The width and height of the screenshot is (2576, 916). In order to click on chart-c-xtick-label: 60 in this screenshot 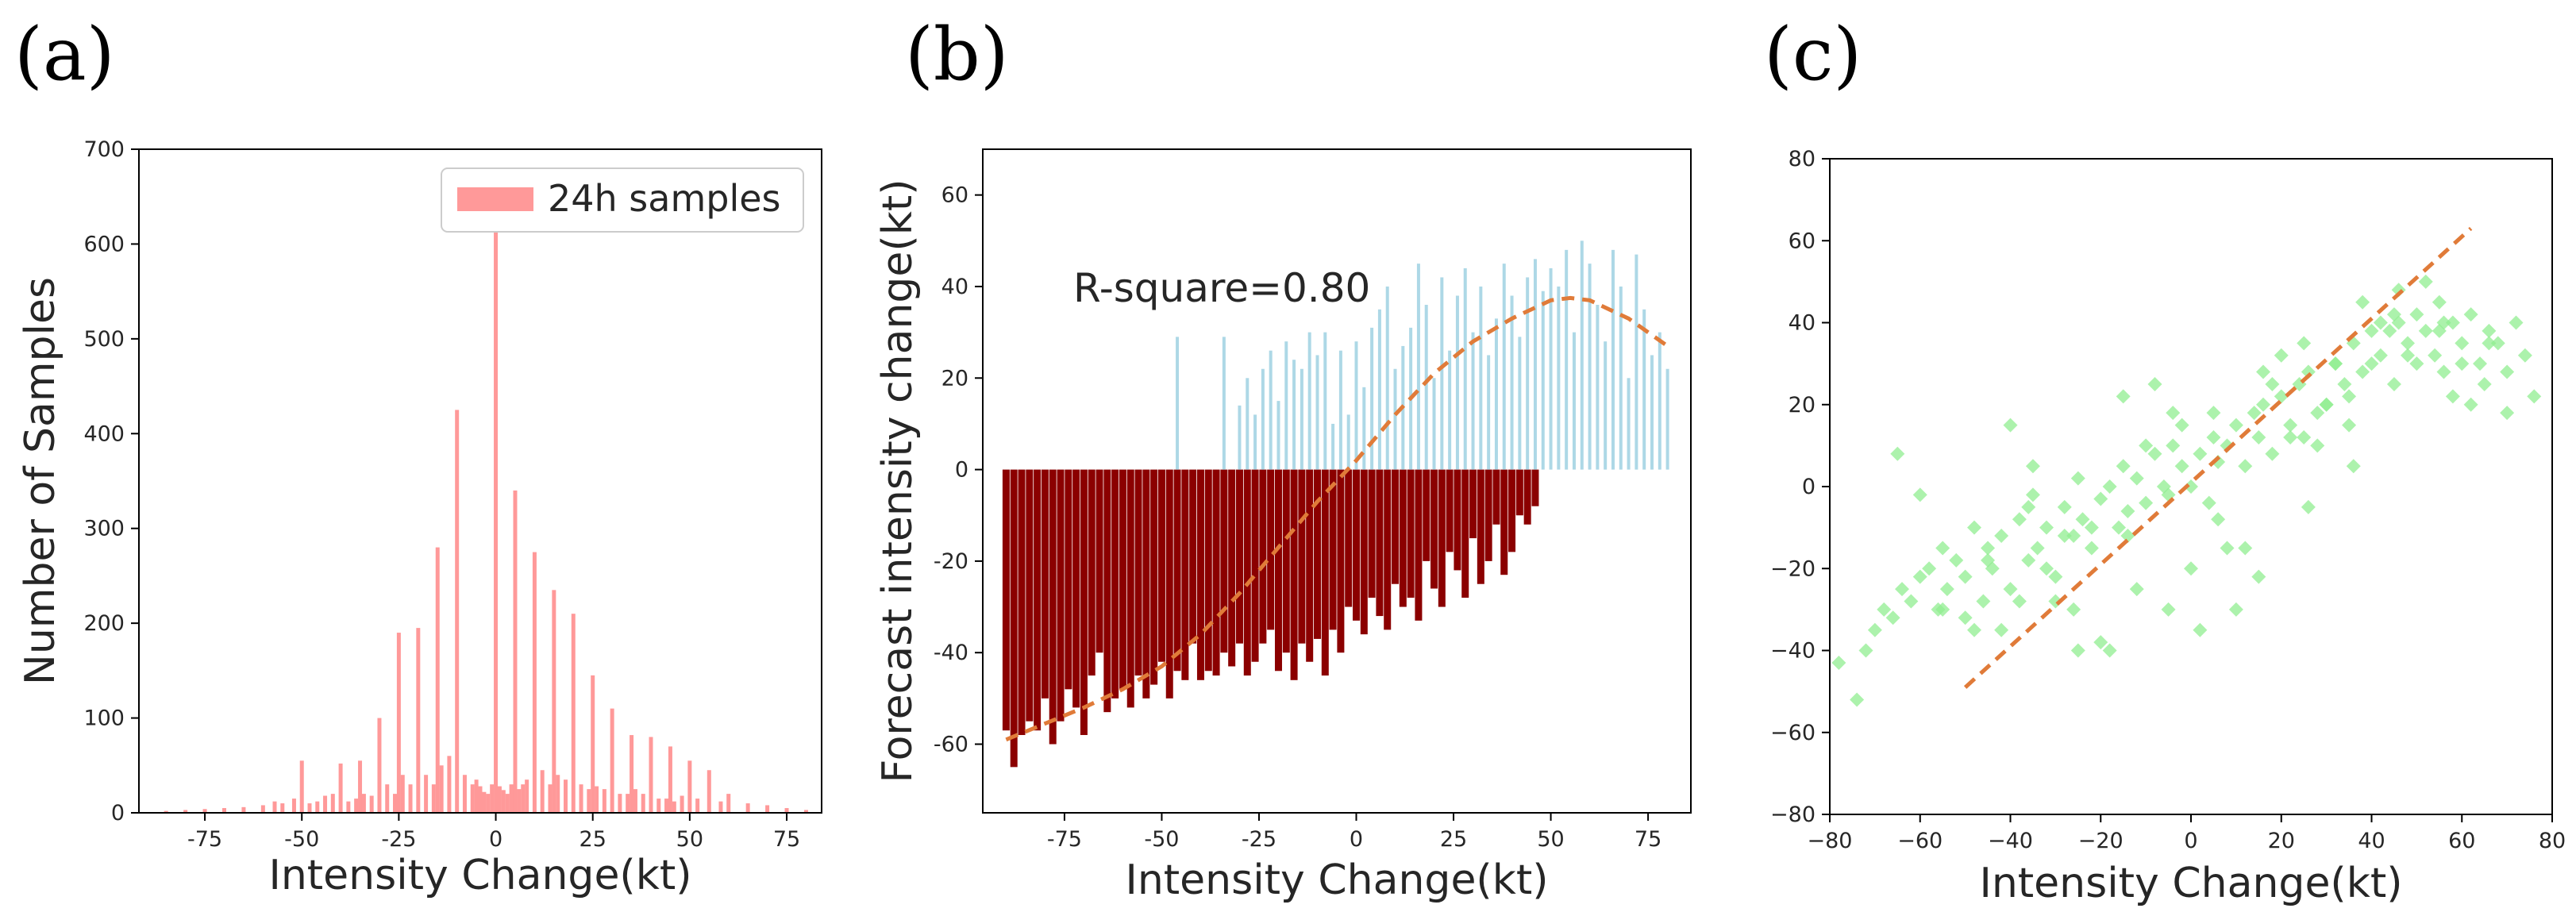, I will do `click(2461, 841)`.